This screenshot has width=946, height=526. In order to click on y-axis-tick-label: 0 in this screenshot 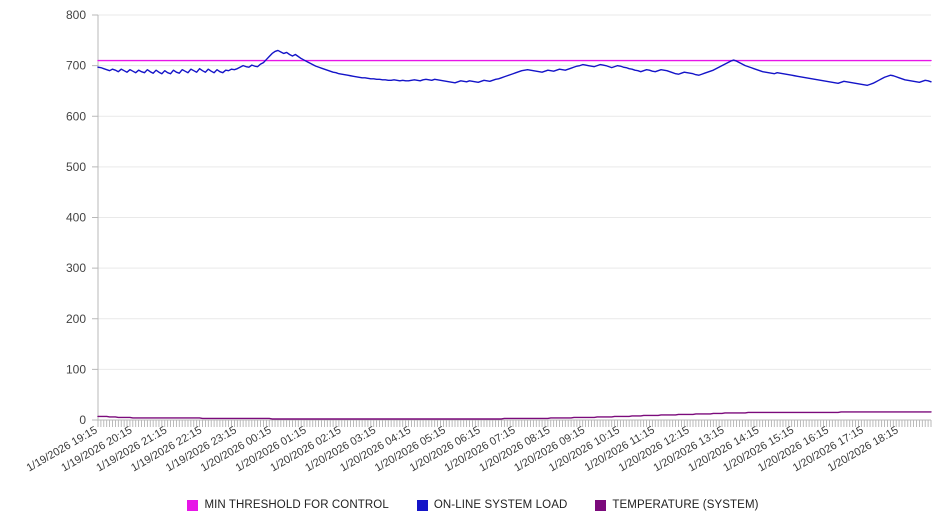, I will do `click(82, 420)`.